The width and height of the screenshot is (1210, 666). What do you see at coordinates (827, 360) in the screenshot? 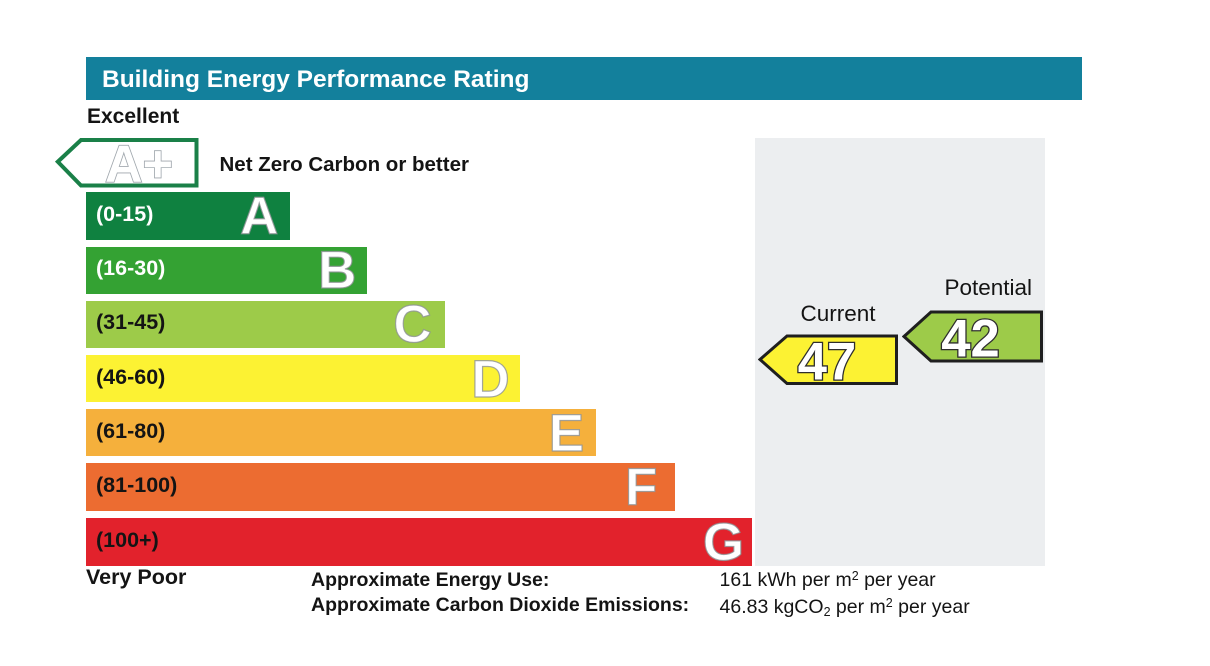
I see `svg-text: 47` at bounding box center [827, 360].